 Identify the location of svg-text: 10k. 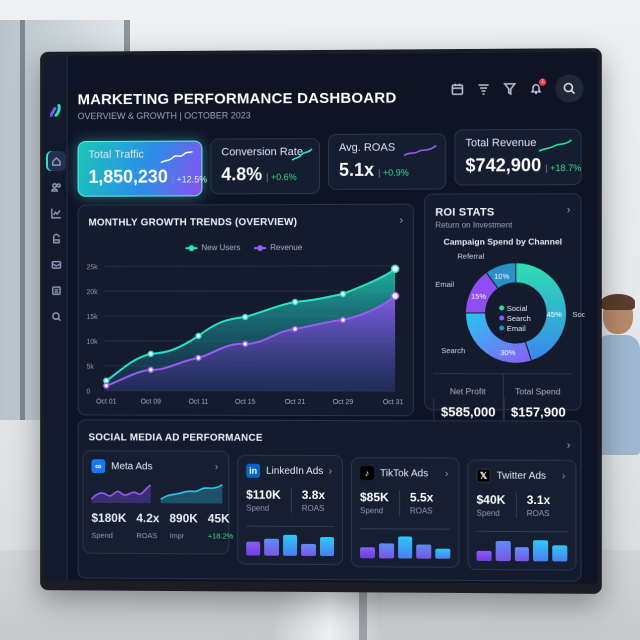
(92, 342).